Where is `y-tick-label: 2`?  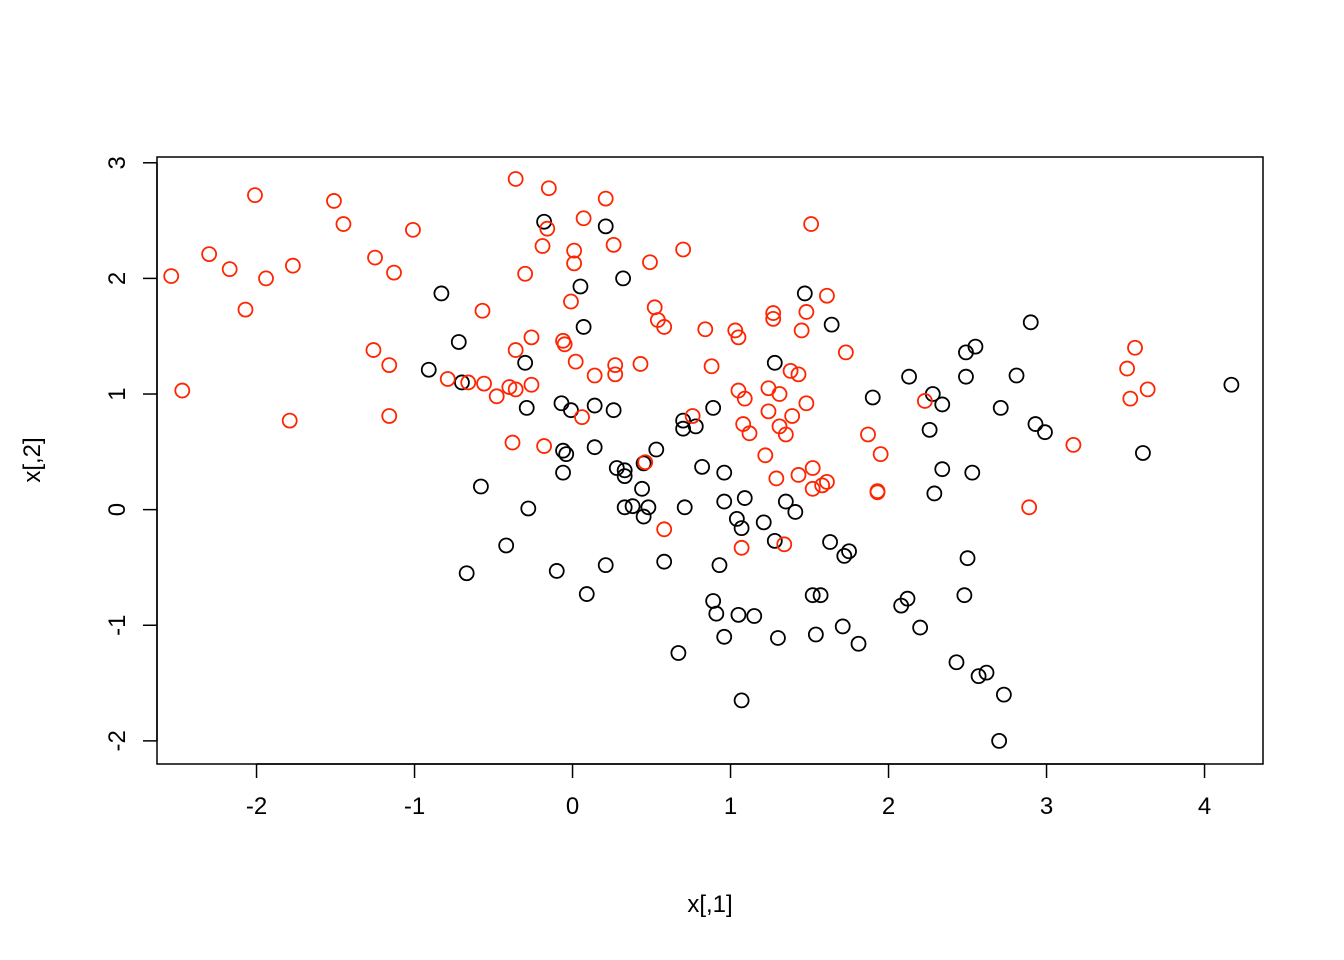
y-tick-label: 2 is located at coordinates (117, 278).